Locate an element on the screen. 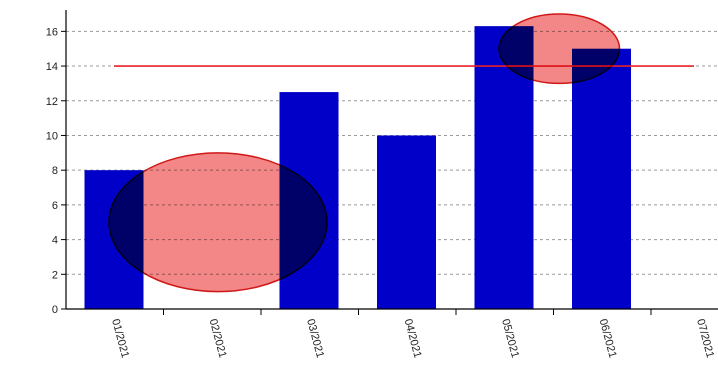 Image resolution: width=718 pixels, height=377 pixels. x-tick-label: 01/2021 is located at coordinates (120, 339).